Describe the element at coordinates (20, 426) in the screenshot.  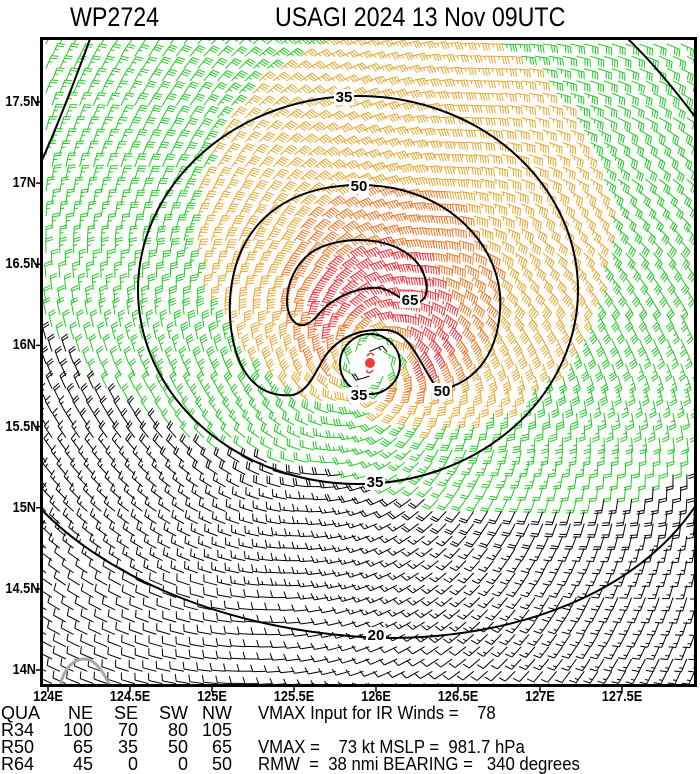
I see `y-tick-label: 15.5N` at that location.